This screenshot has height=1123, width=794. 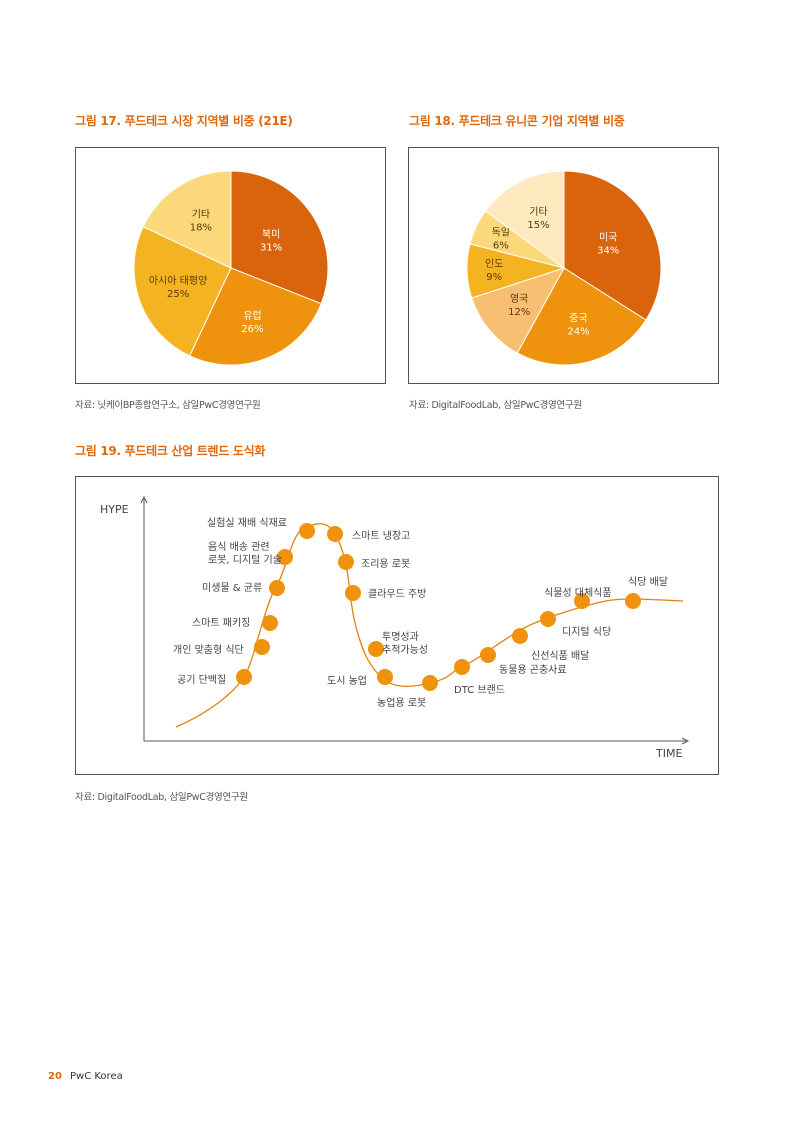 I want to click on fig18-slice-value-2: 24%, so click(x=578, y=331).